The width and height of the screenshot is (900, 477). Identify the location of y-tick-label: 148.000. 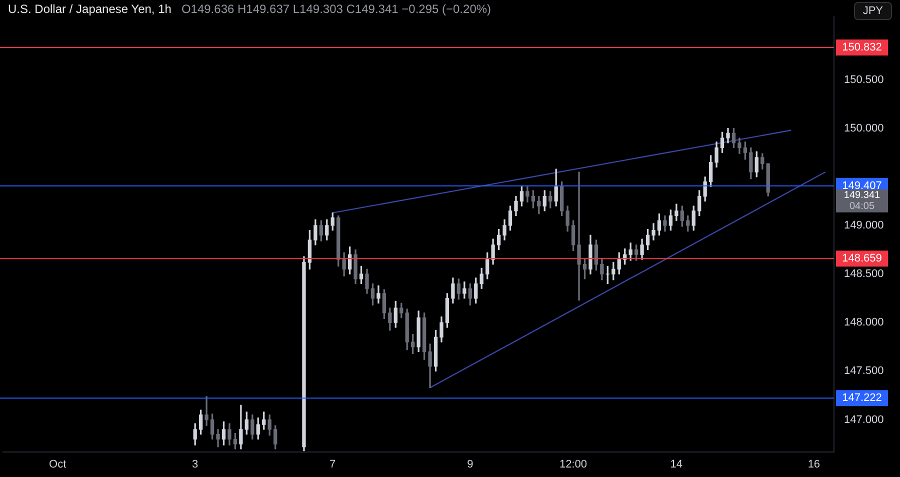
(864, 322).